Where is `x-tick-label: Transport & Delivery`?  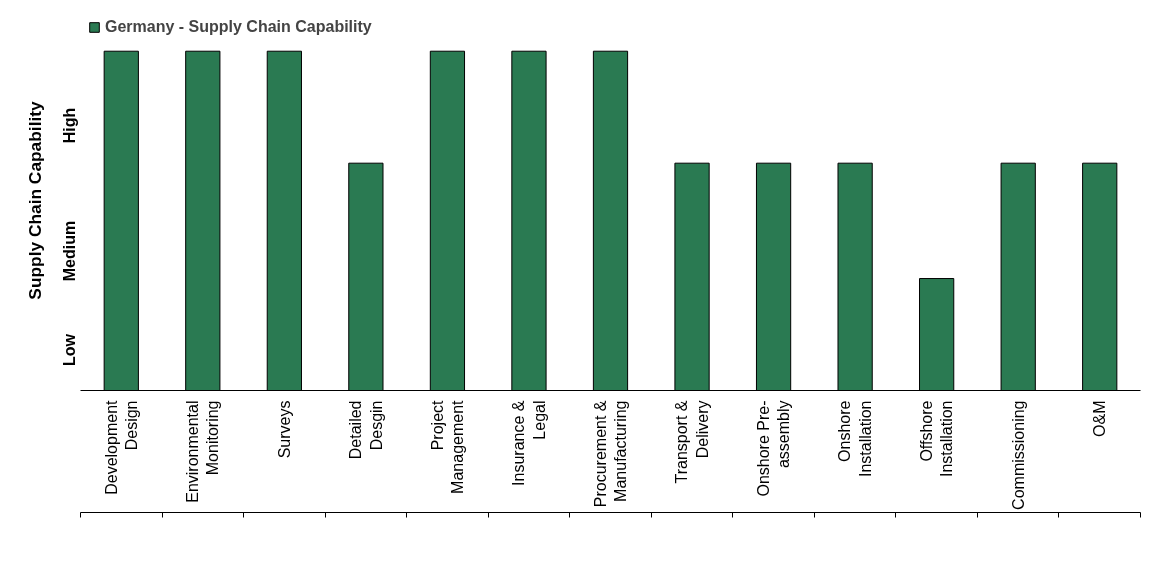 x-tick-label: Transport & Delivery is located at coordinates (692, 442).